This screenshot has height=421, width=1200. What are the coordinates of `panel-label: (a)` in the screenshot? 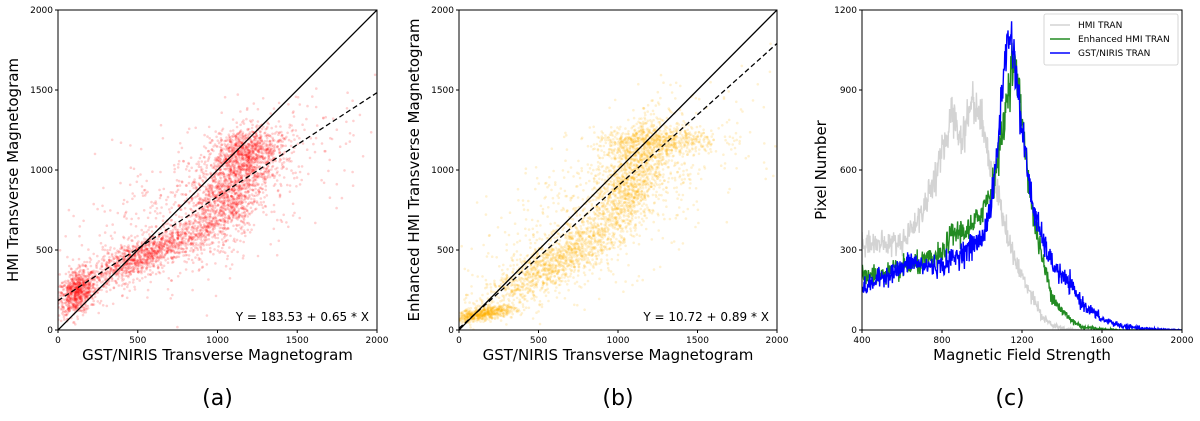 It's located at (217, 398).